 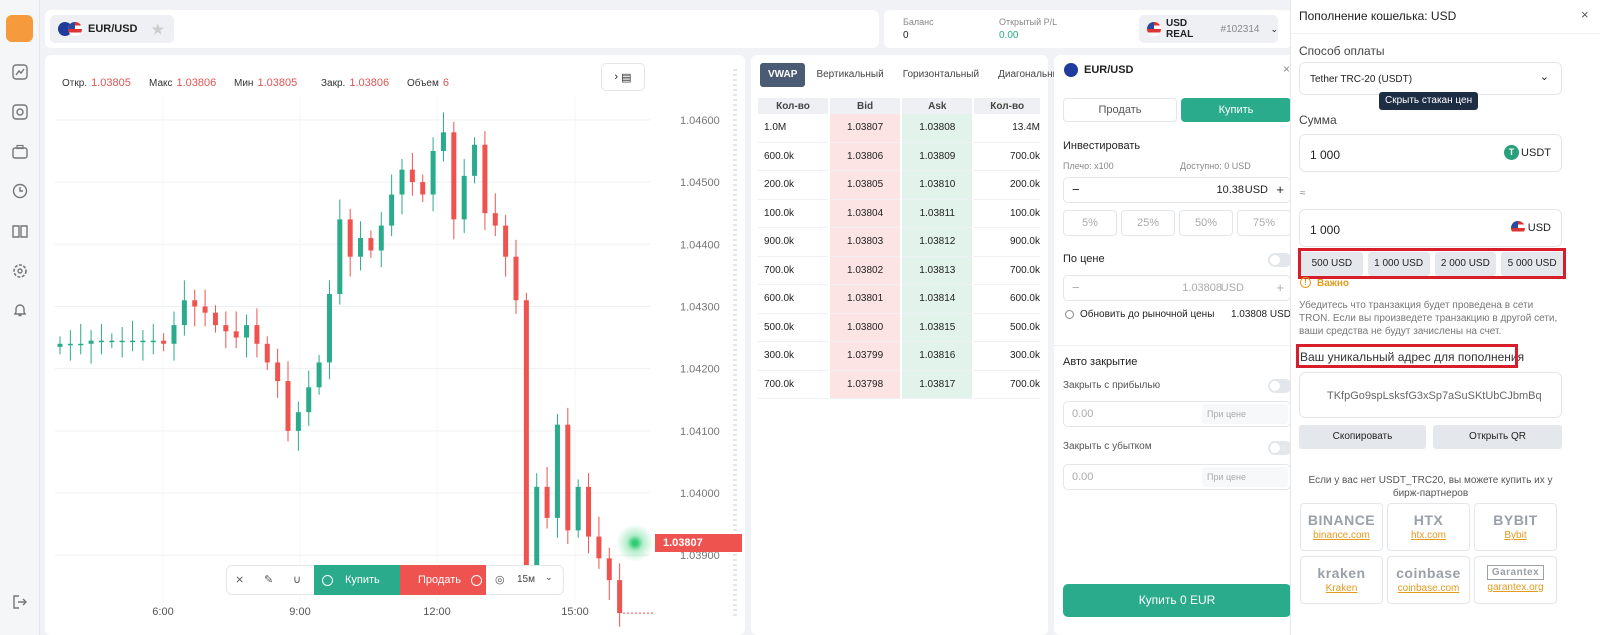 What do you see at coordinates (899, 213) in the screenshot?
I see `order-book-row: 100.0k 1.03804 1.03811 100.0k` at bounding box center [899, 213].